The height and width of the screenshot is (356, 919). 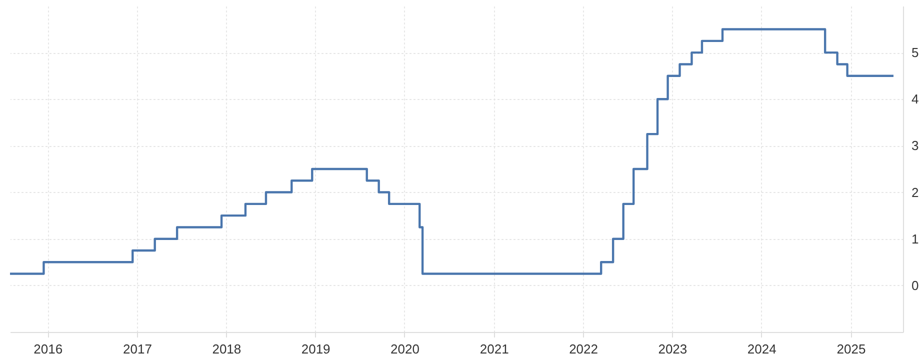 I want to click on y-tick-label: 4, so click(x=915, y=99).